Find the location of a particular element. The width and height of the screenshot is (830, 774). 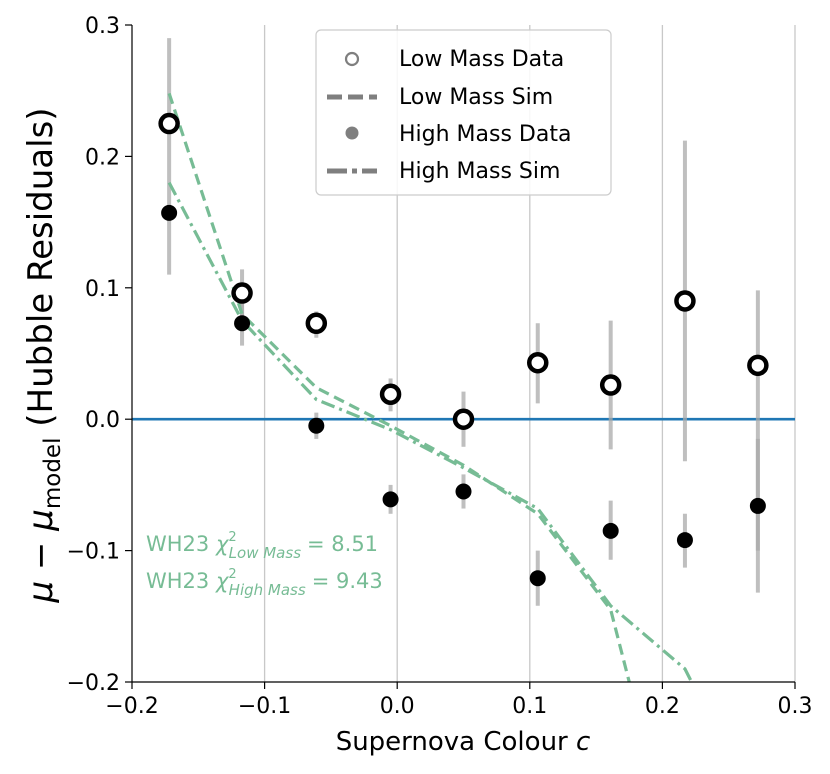

chi2-annotation-low: WH23 χ2 Low Mass = 8.51 is located at coordinates (262, 546).